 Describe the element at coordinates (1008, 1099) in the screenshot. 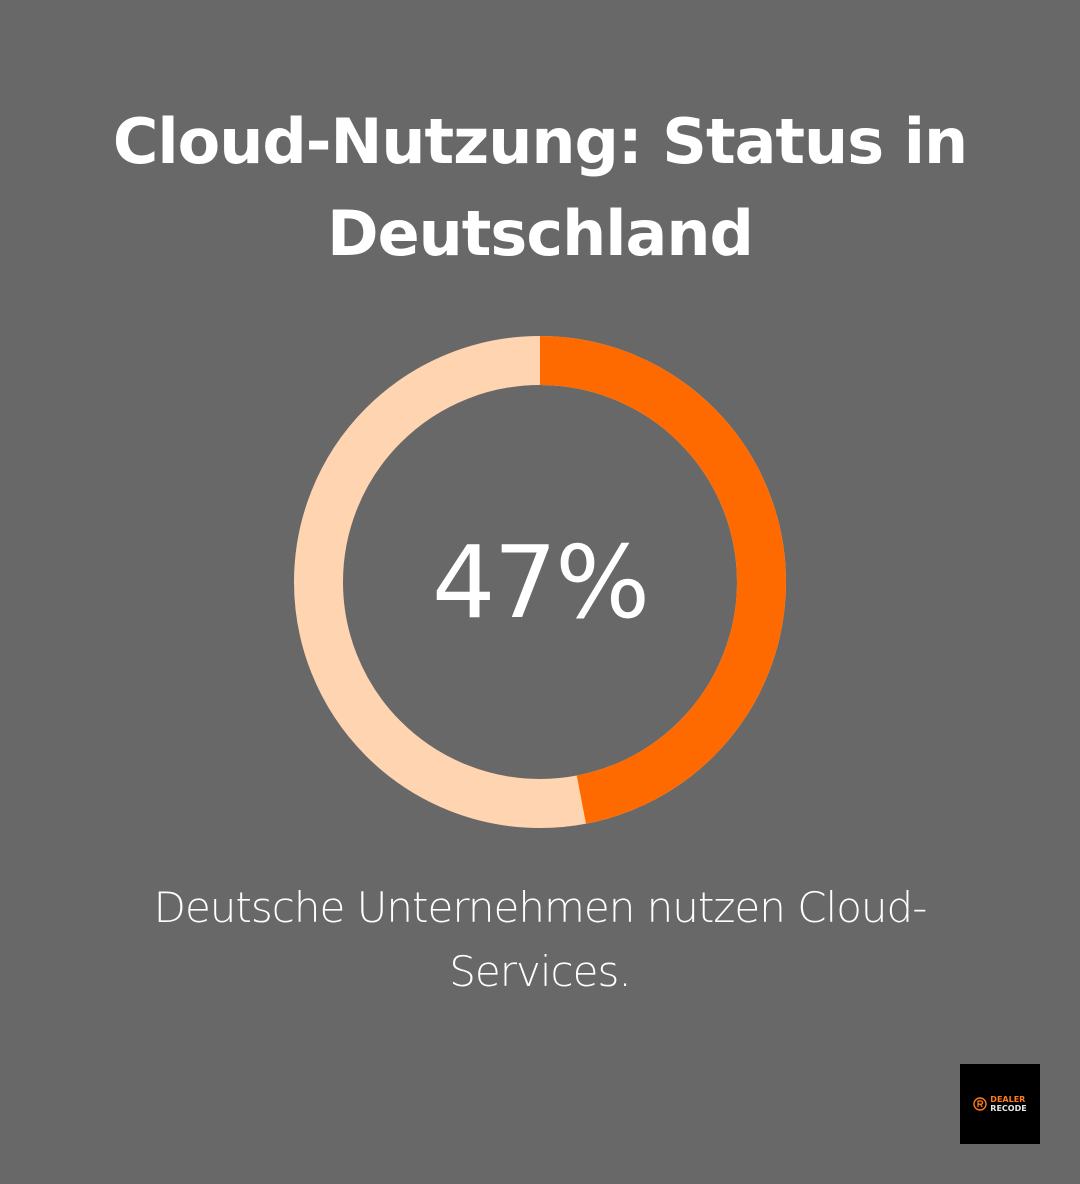

I see `logo-line-1: DEALER` at that location.